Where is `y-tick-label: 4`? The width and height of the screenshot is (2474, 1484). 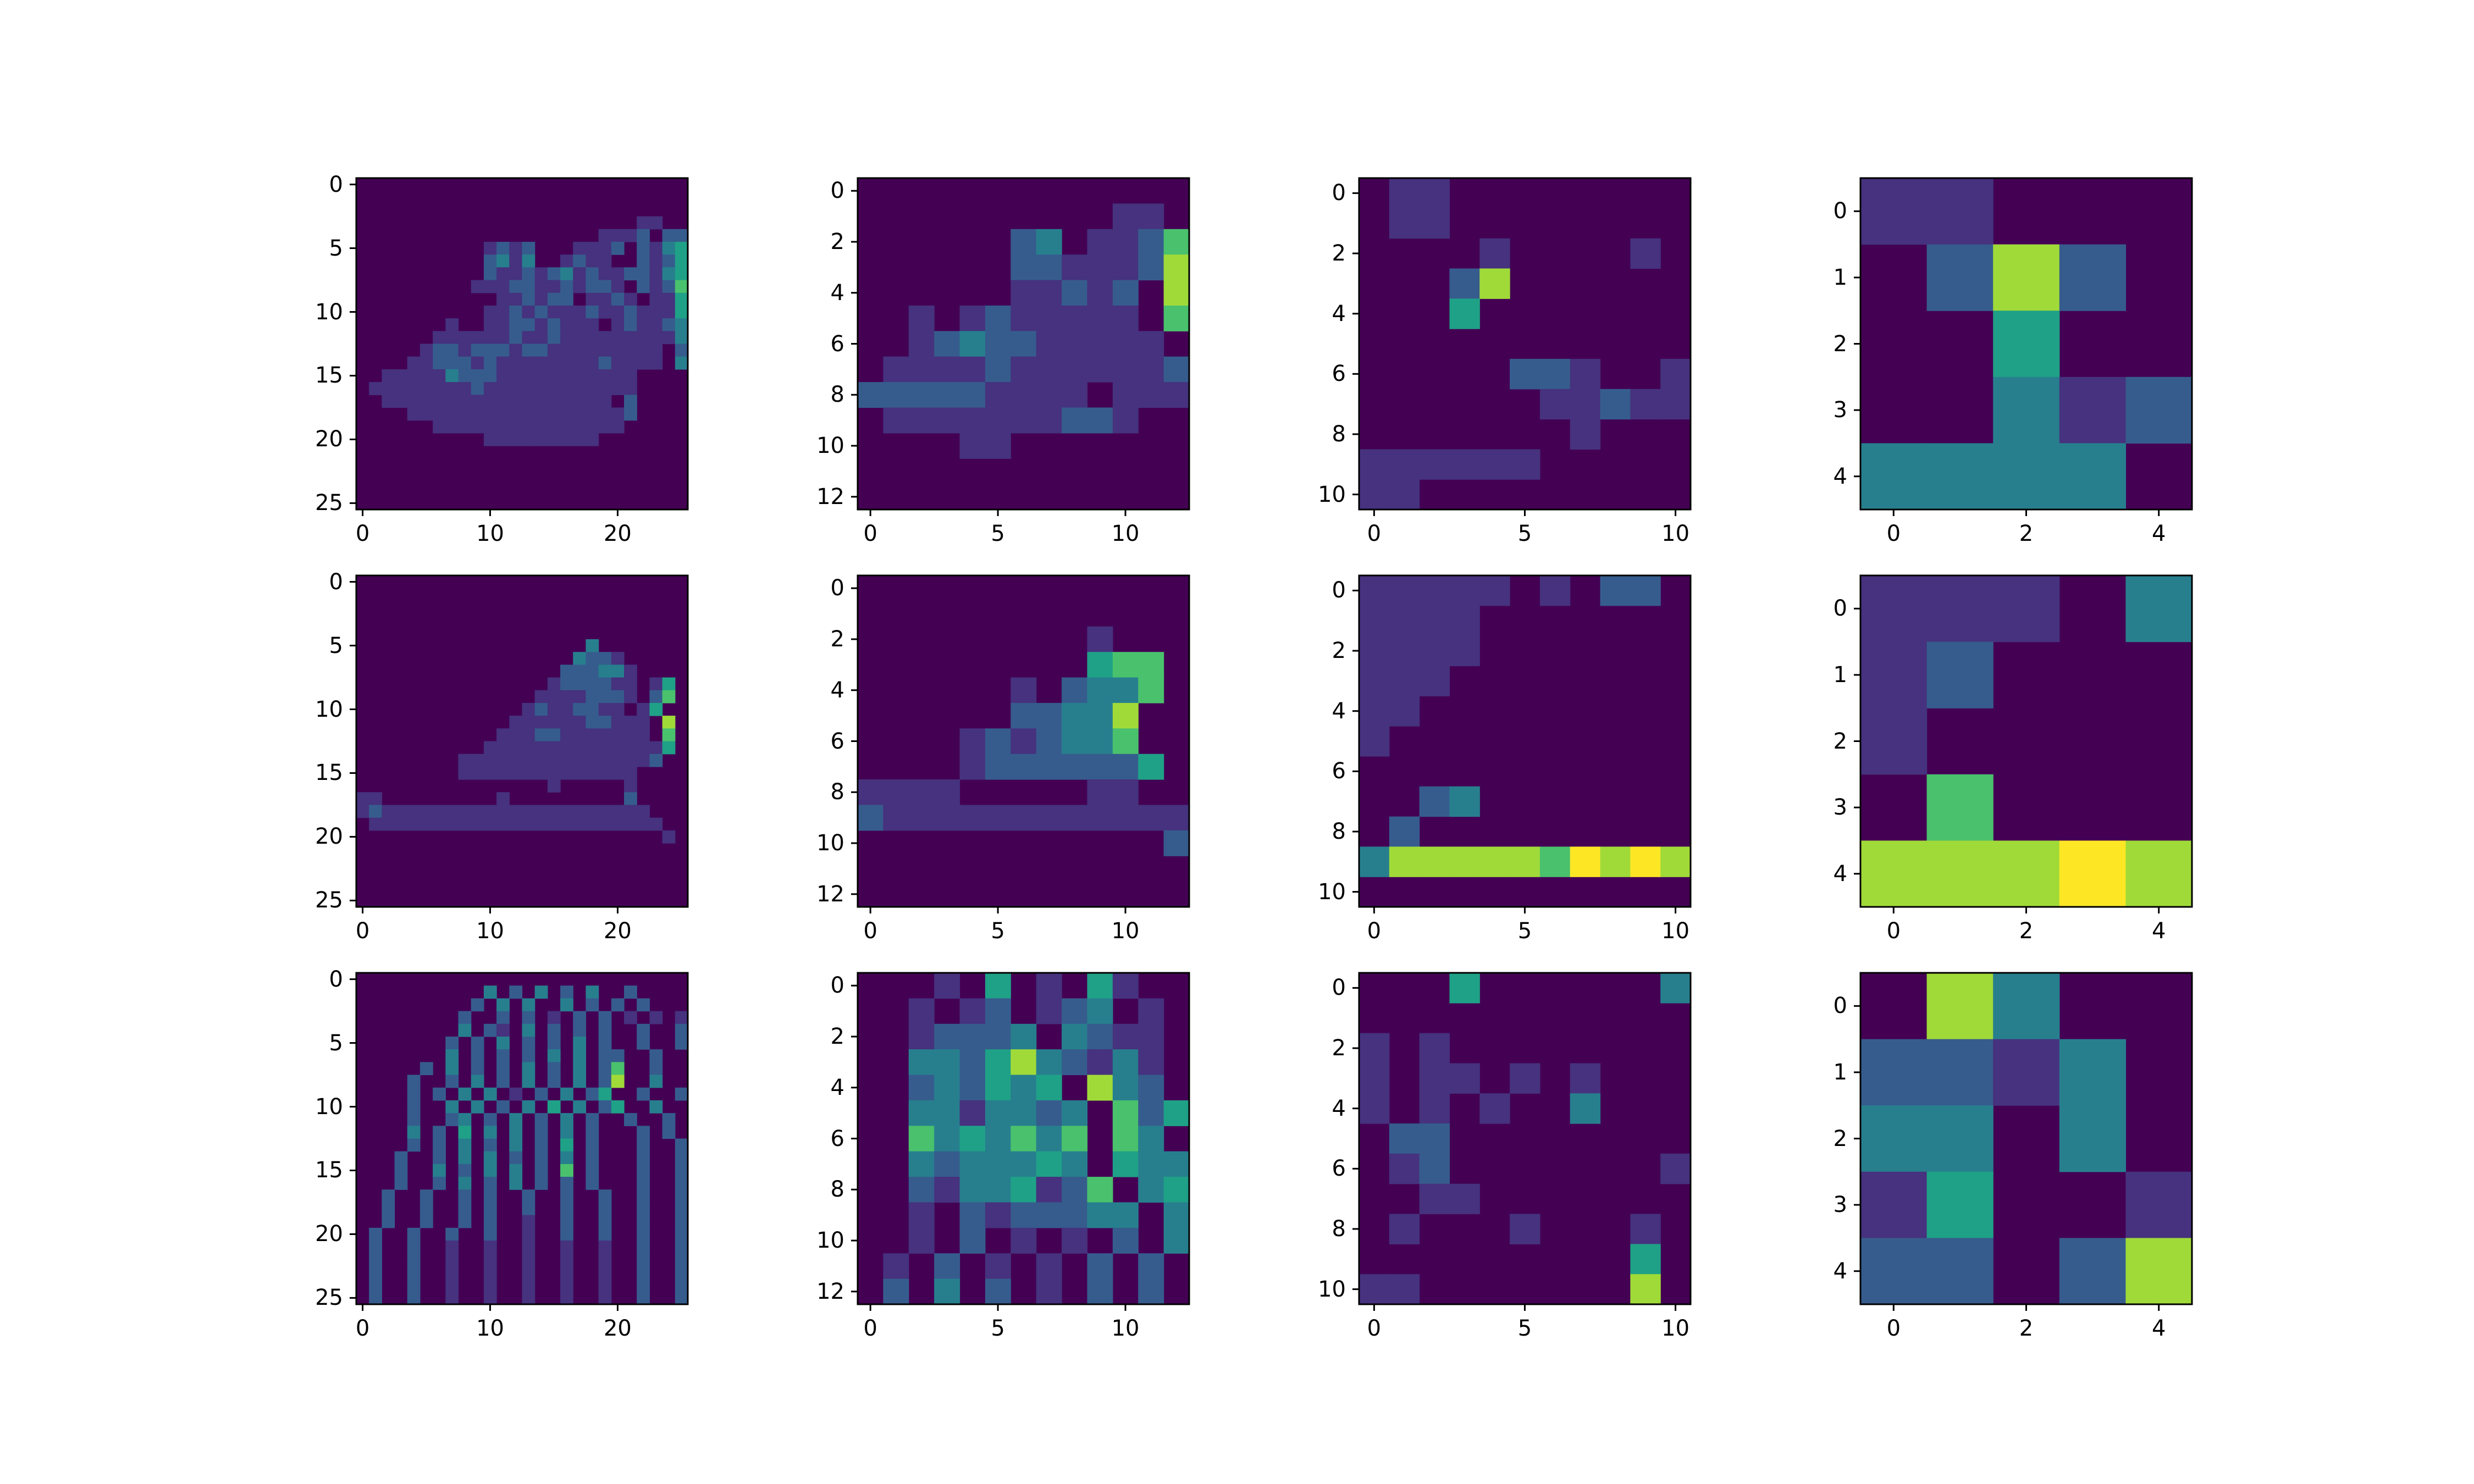
y-tick-label: 4 is located at coordinates (1840, 476).